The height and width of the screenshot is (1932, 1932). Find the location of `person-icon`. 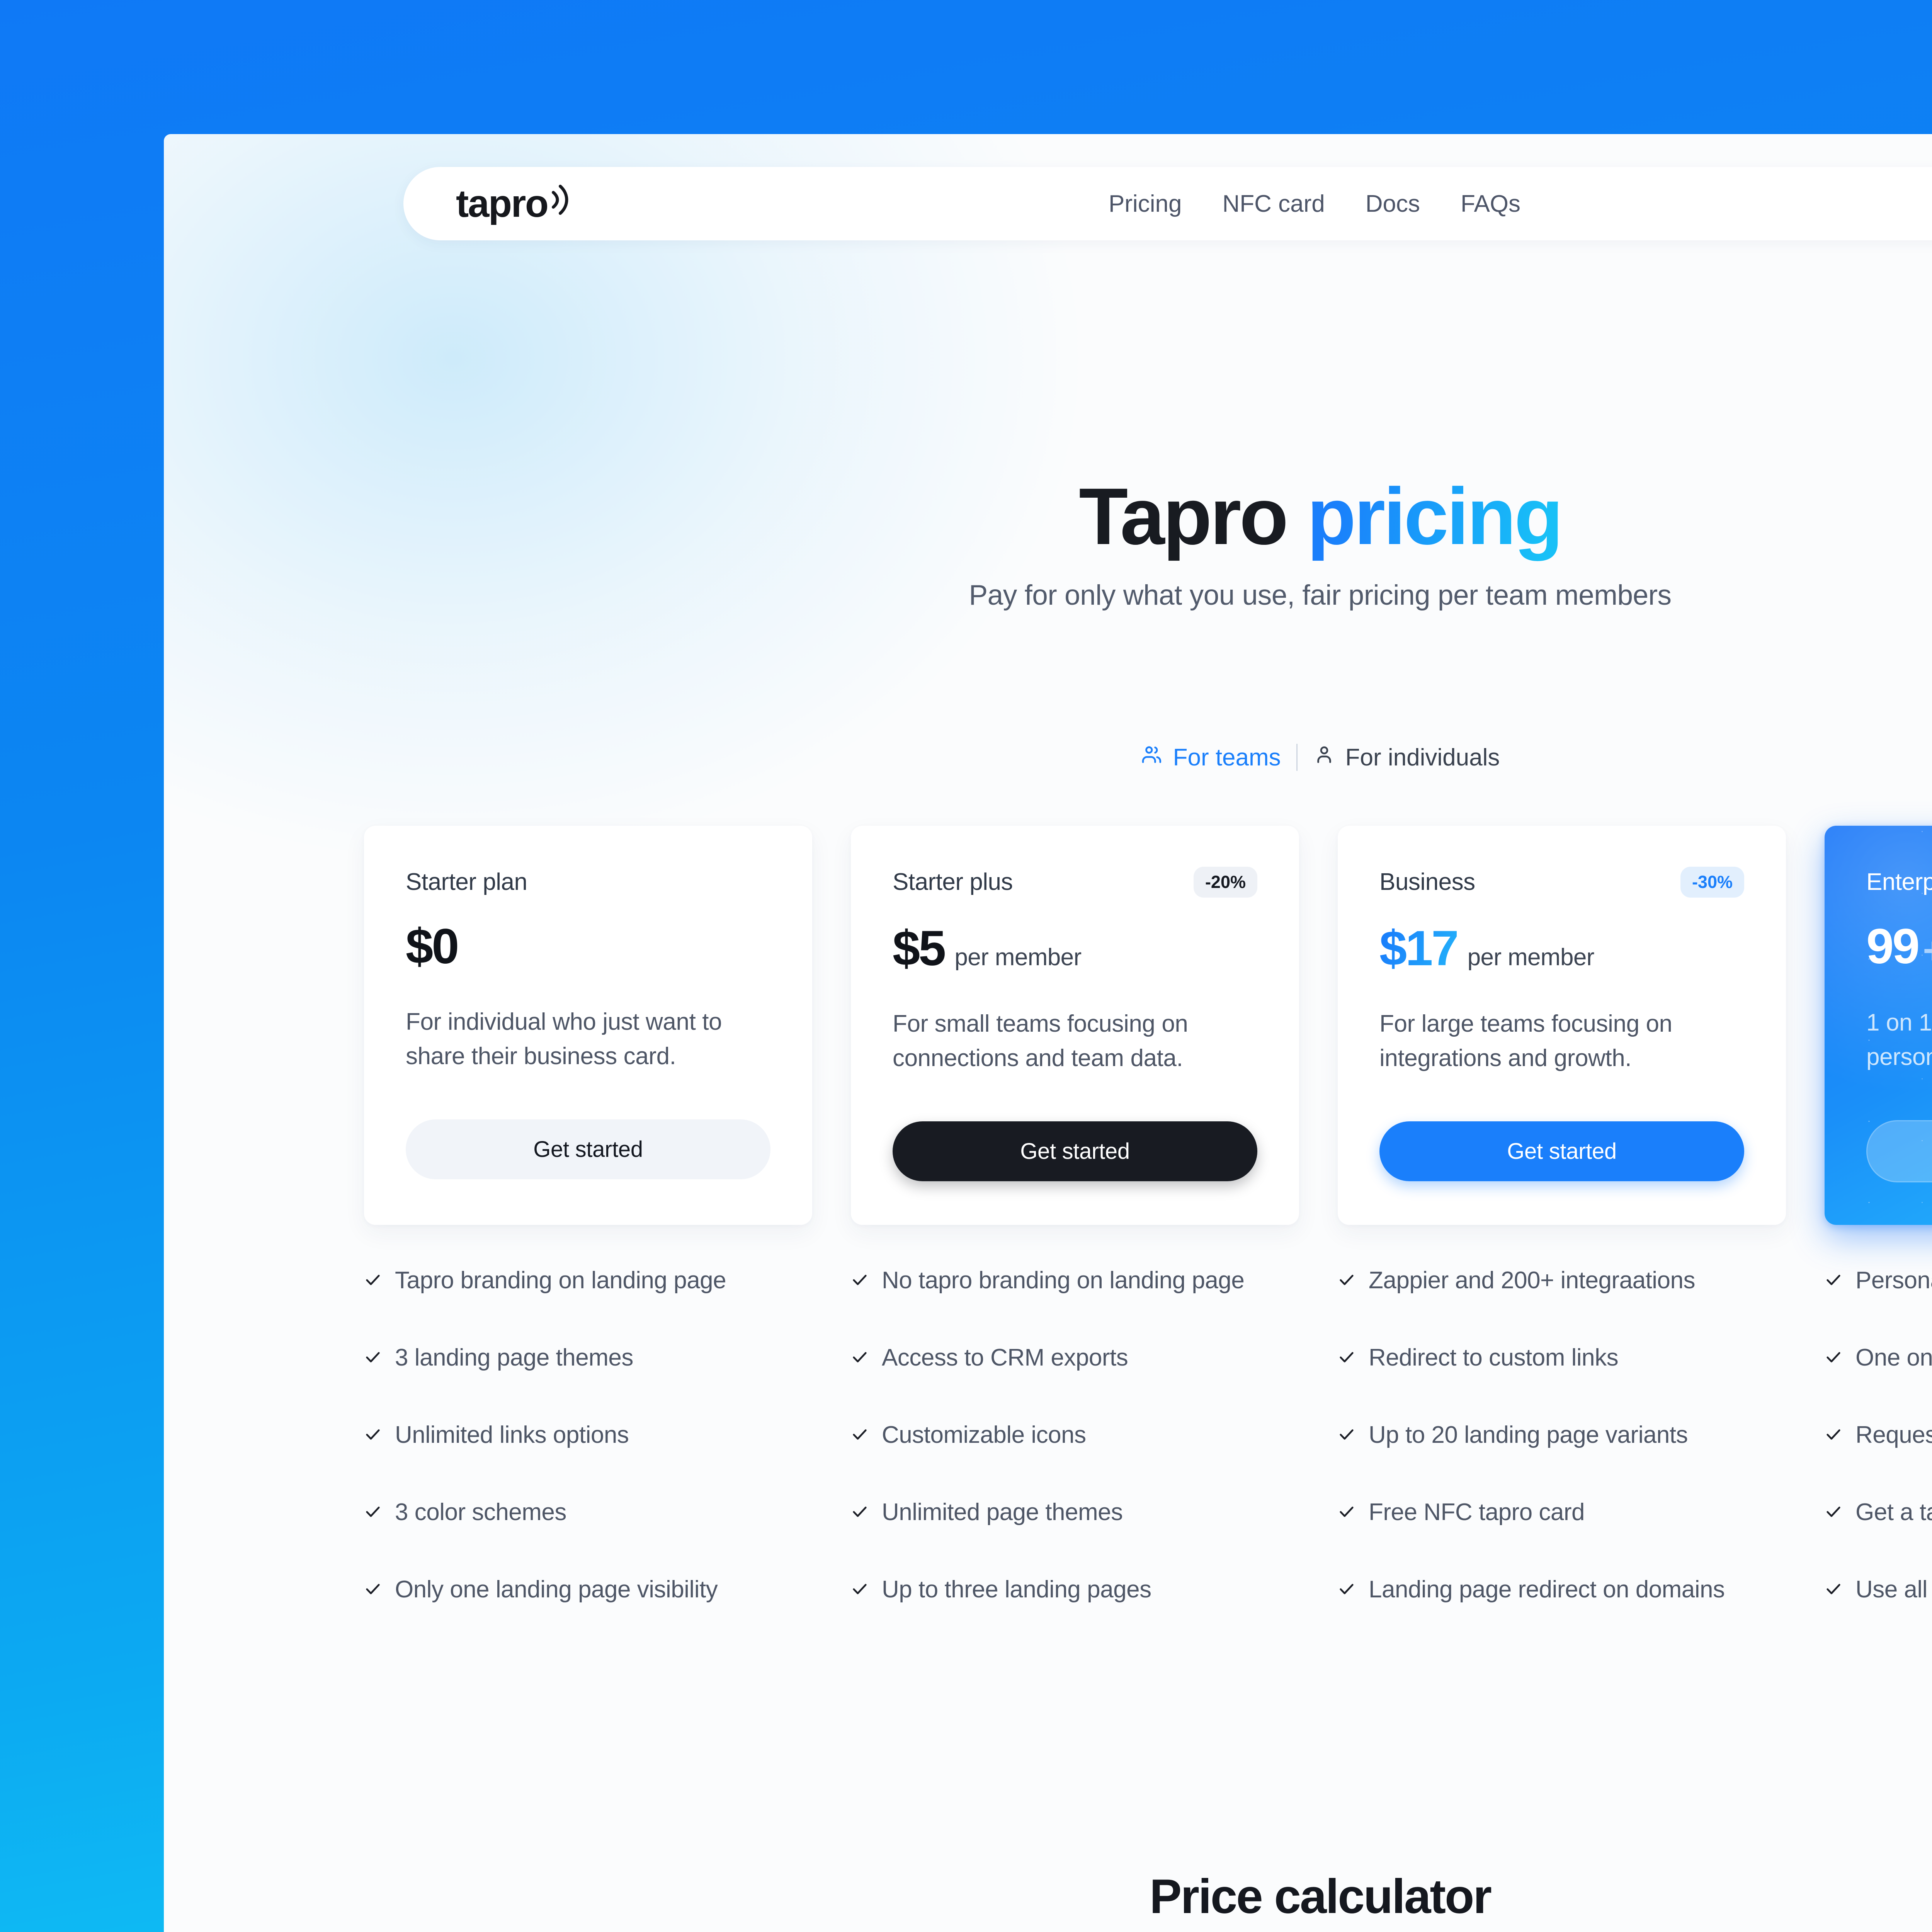

person-icon is located at coordinates (1324, 758).